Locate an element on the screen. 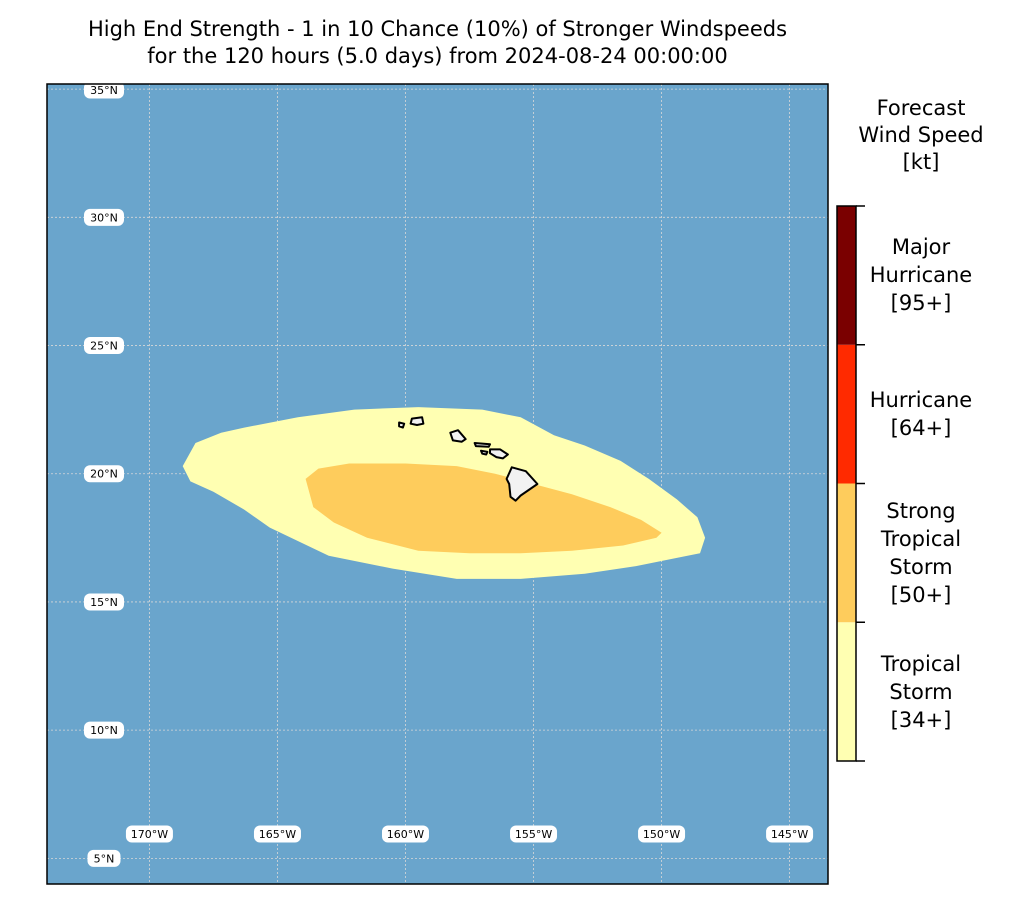 The height and width of the screenshot is (904, 1015). island-oahu is located at coordinates (458, 436).